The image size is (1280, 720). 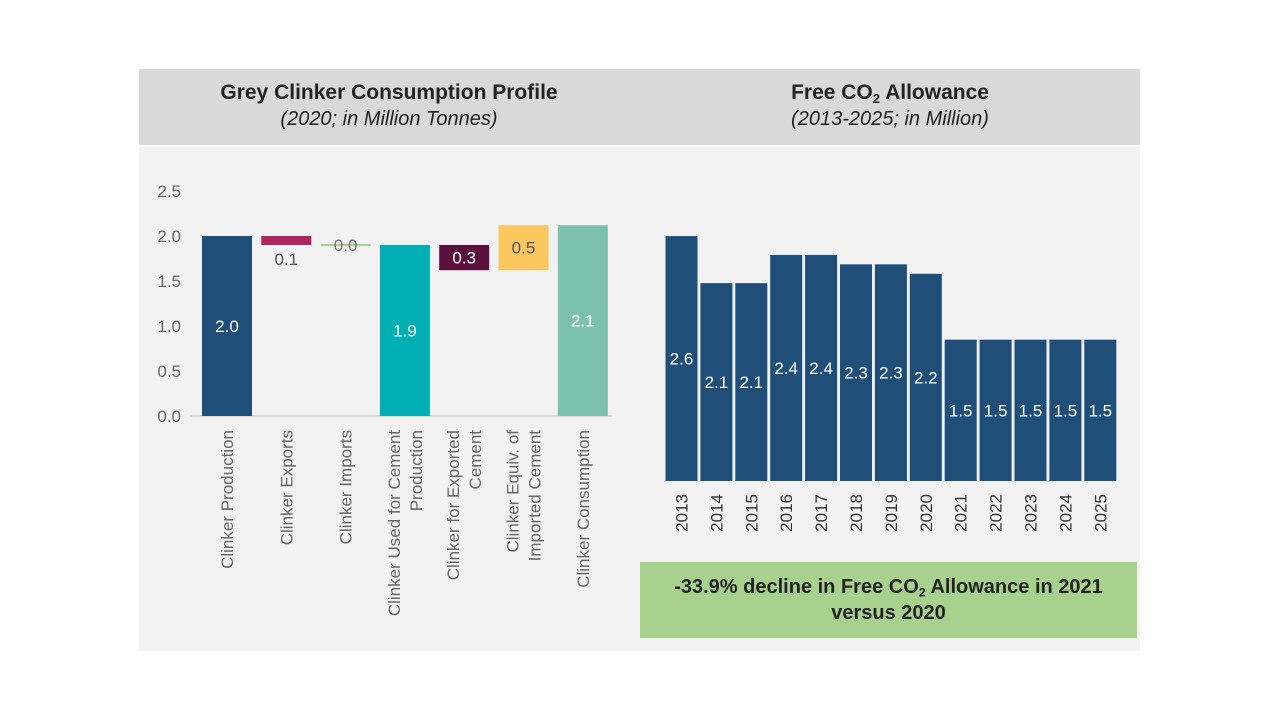 What do you see at coordinates (821, 513) in the screenshot?
I see `year-tick-label: 2017` at bounding box center [821, 513].